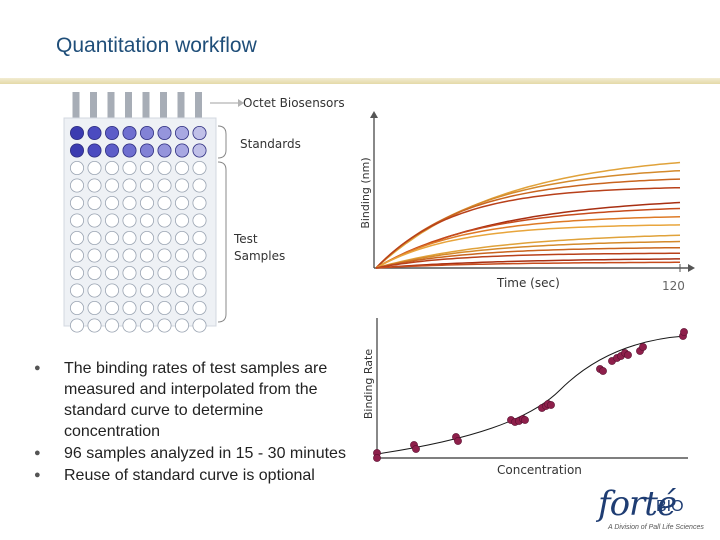  What do you see at coordinates (156, 45) in the screenshot?
I see `page-title: Quantitation workflow` at bounding box center [156, 45].